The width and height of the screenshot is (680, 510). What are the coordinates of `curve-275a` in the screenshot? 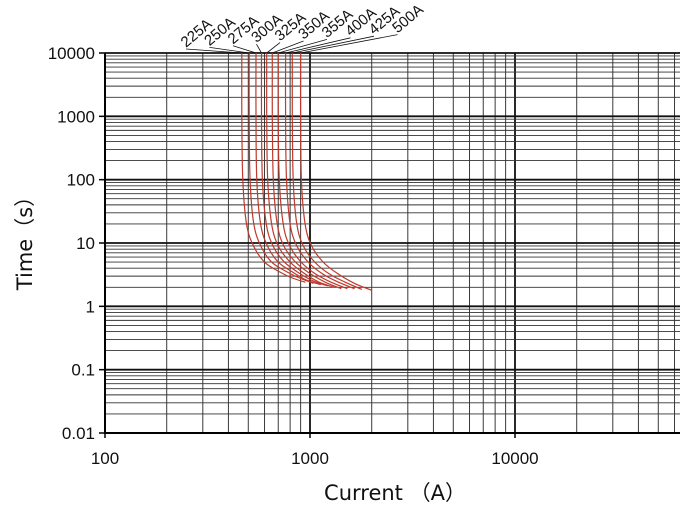 It's located at (288, 169).